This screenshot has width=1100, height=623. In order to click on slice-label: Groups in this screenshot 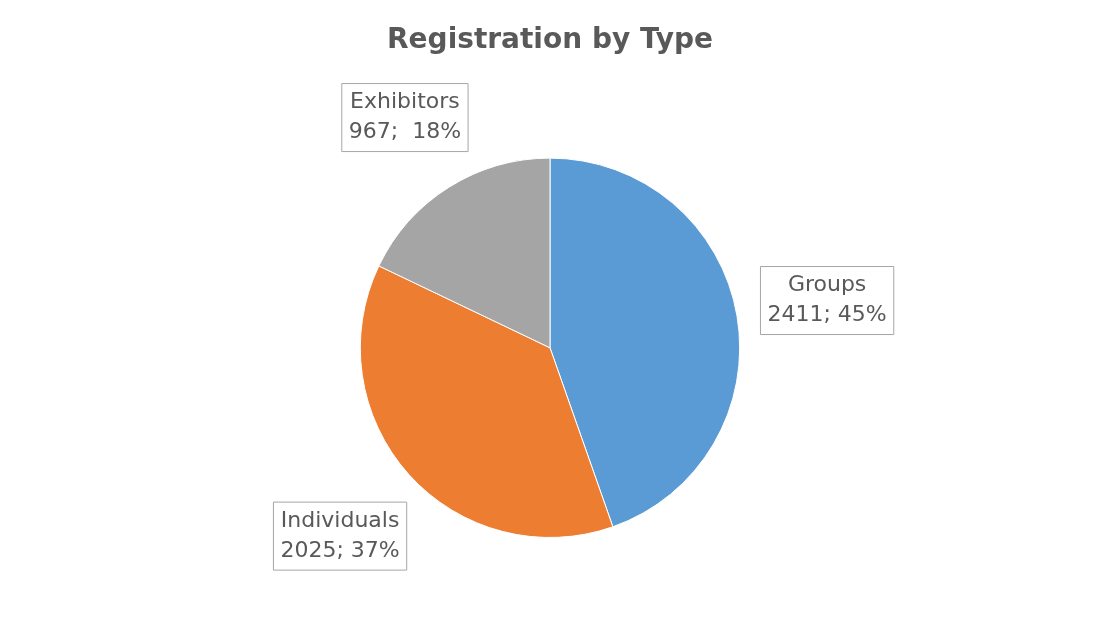, I will do `click(827, 284)`.